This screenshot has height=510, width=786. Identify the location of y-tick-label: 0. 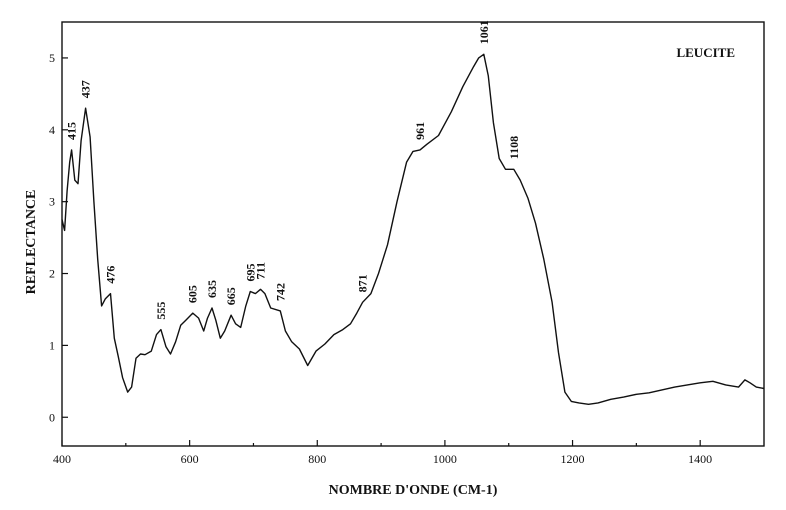
(52, 417).